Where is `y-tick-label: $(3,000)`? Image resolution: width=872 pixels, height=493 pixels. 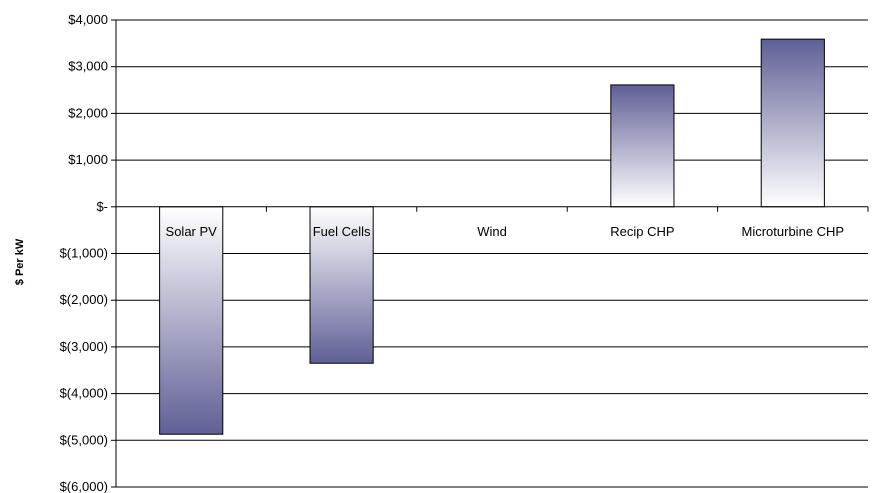
y-tick-label: $(3,000) is located at coordinates (84, 346).